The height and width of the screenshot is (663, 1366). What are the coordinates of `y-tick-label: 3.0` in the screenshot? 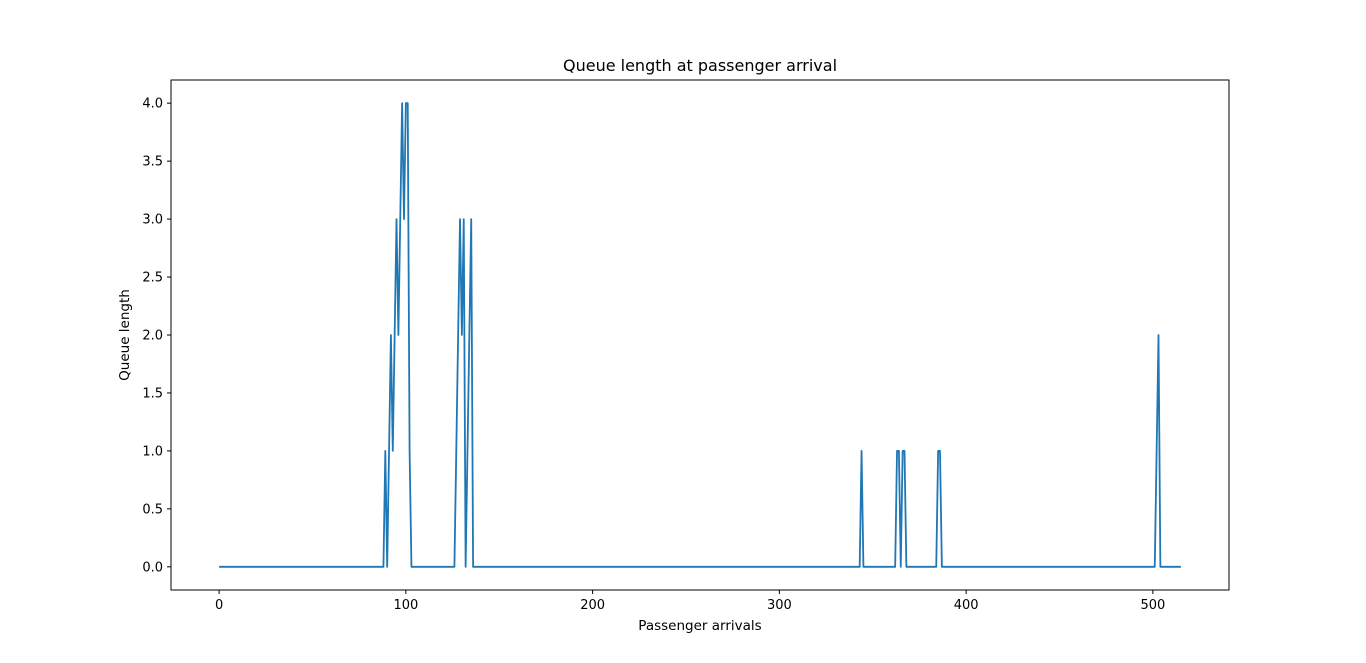 It's located at (152, 220).